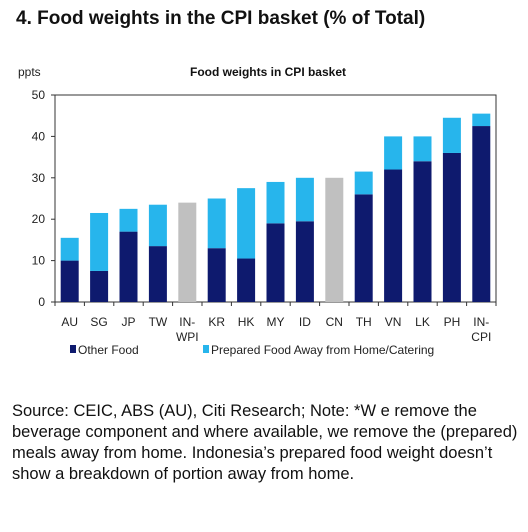  I want to click on y-axis: 0 10 20 30 40 50, so click(43, 198).